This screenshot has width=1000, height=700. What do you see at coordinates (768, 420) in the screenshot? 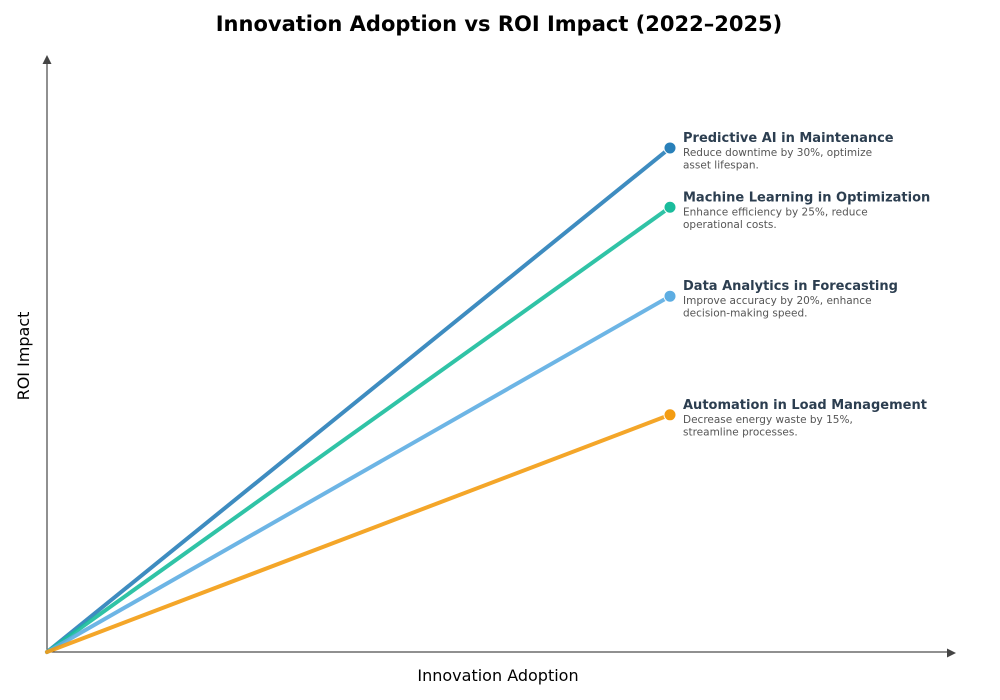
I see `series-description: Decrease energy waste by 15%,` at bounding box center [768, 420].